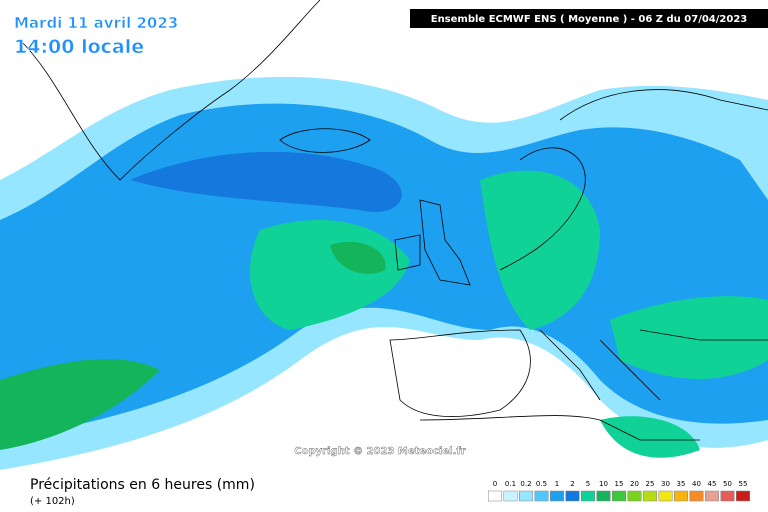  I want to click on legend-label: 1, so click(557, 484).